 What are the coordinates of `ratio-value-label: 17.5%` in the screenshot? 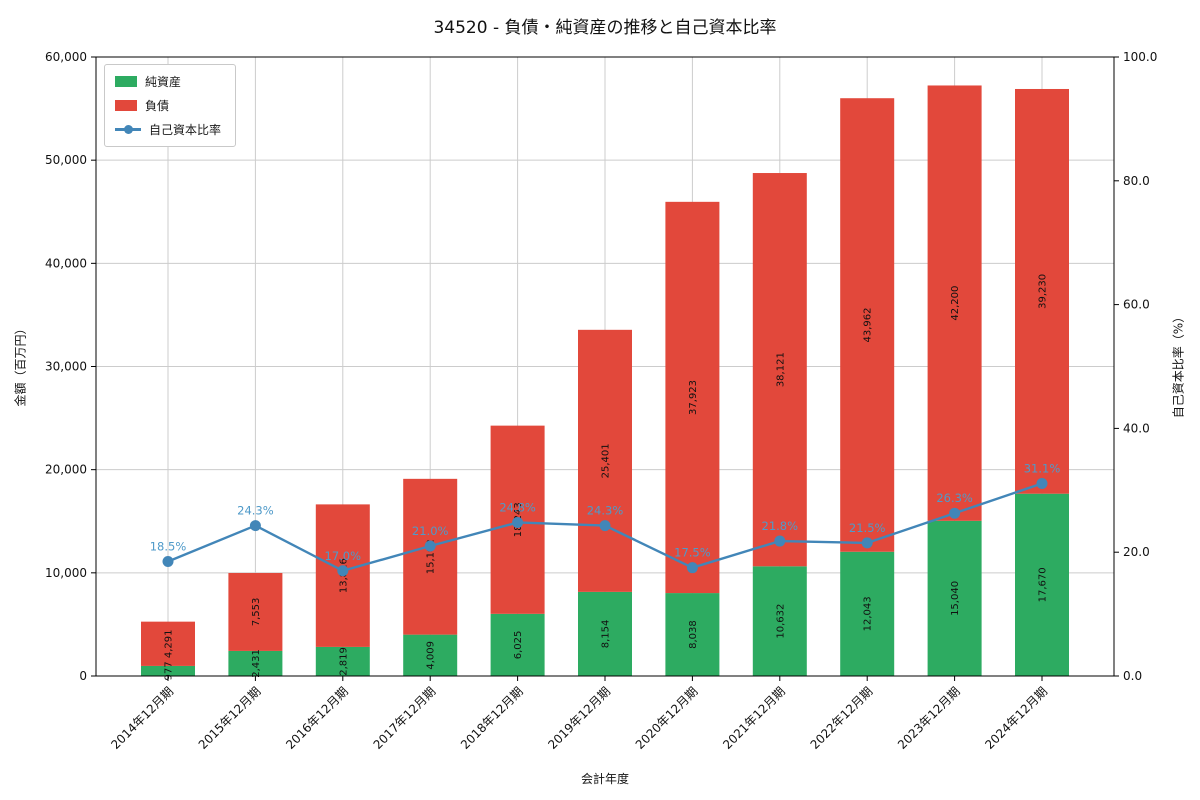 It's located at (692, 553).